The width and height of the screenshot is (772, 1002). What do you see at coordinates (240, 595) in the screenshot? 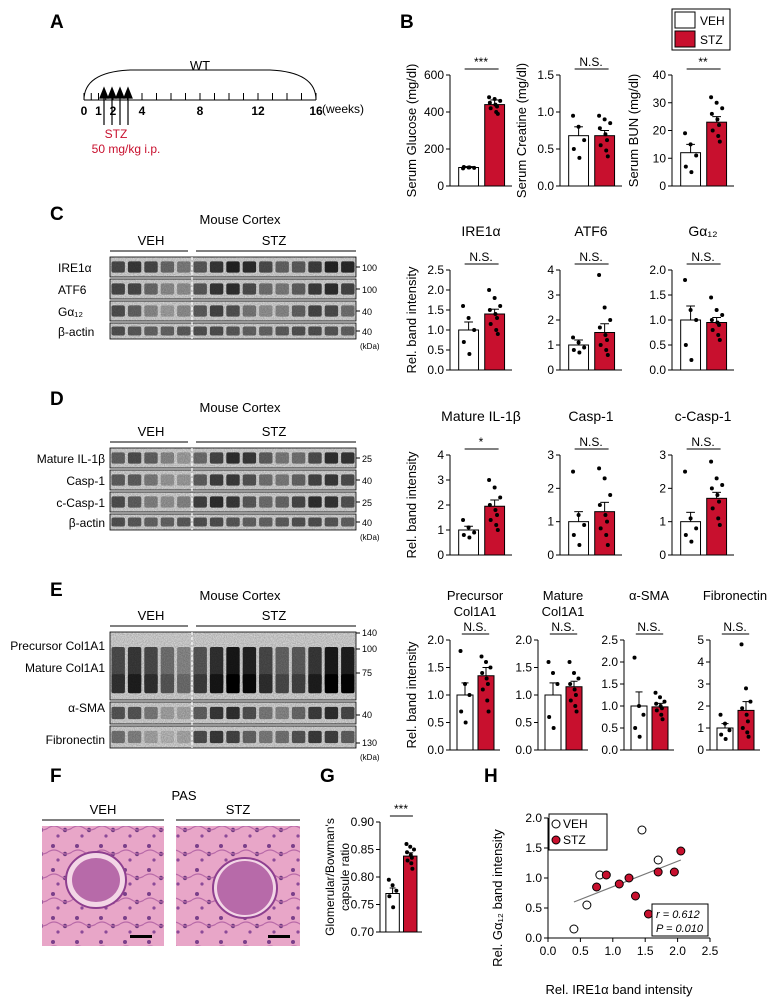
I see `blot-e-title: Mouse Cortex` at bounding box center [240, 595].